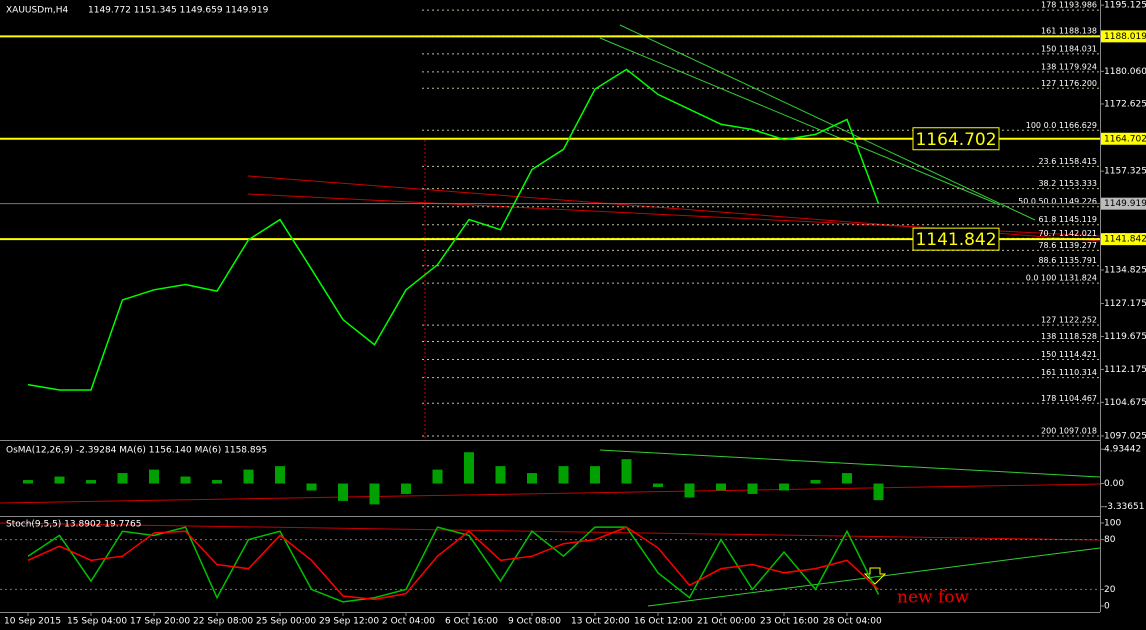  Describe the element at coordinates (160, 622) in the screenshot. I see `x-tick-label: 17 Sep 20:00` at that location.